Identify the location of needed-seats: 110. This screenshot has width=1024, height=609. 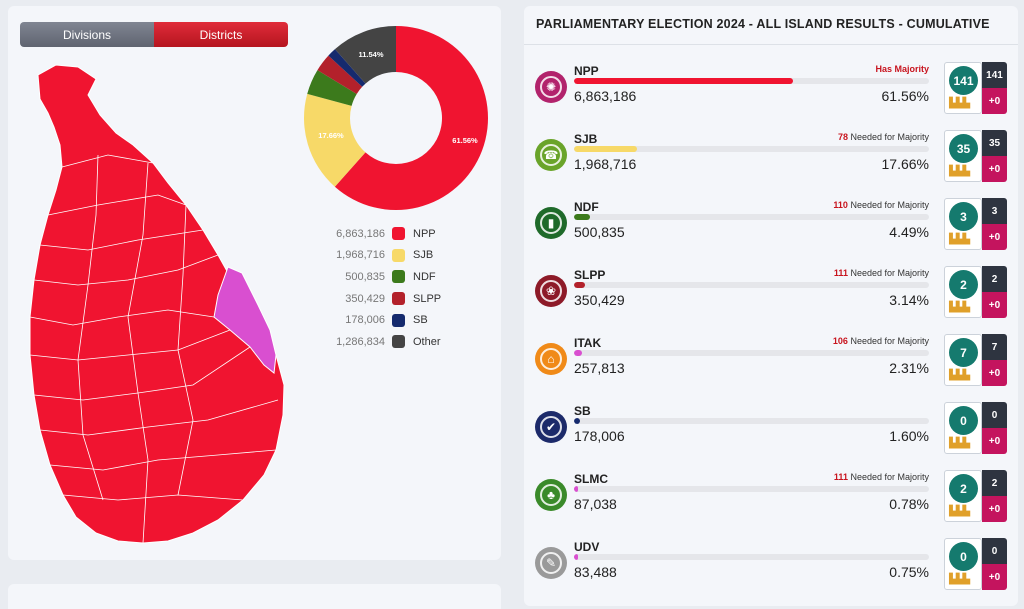
(840, 205).